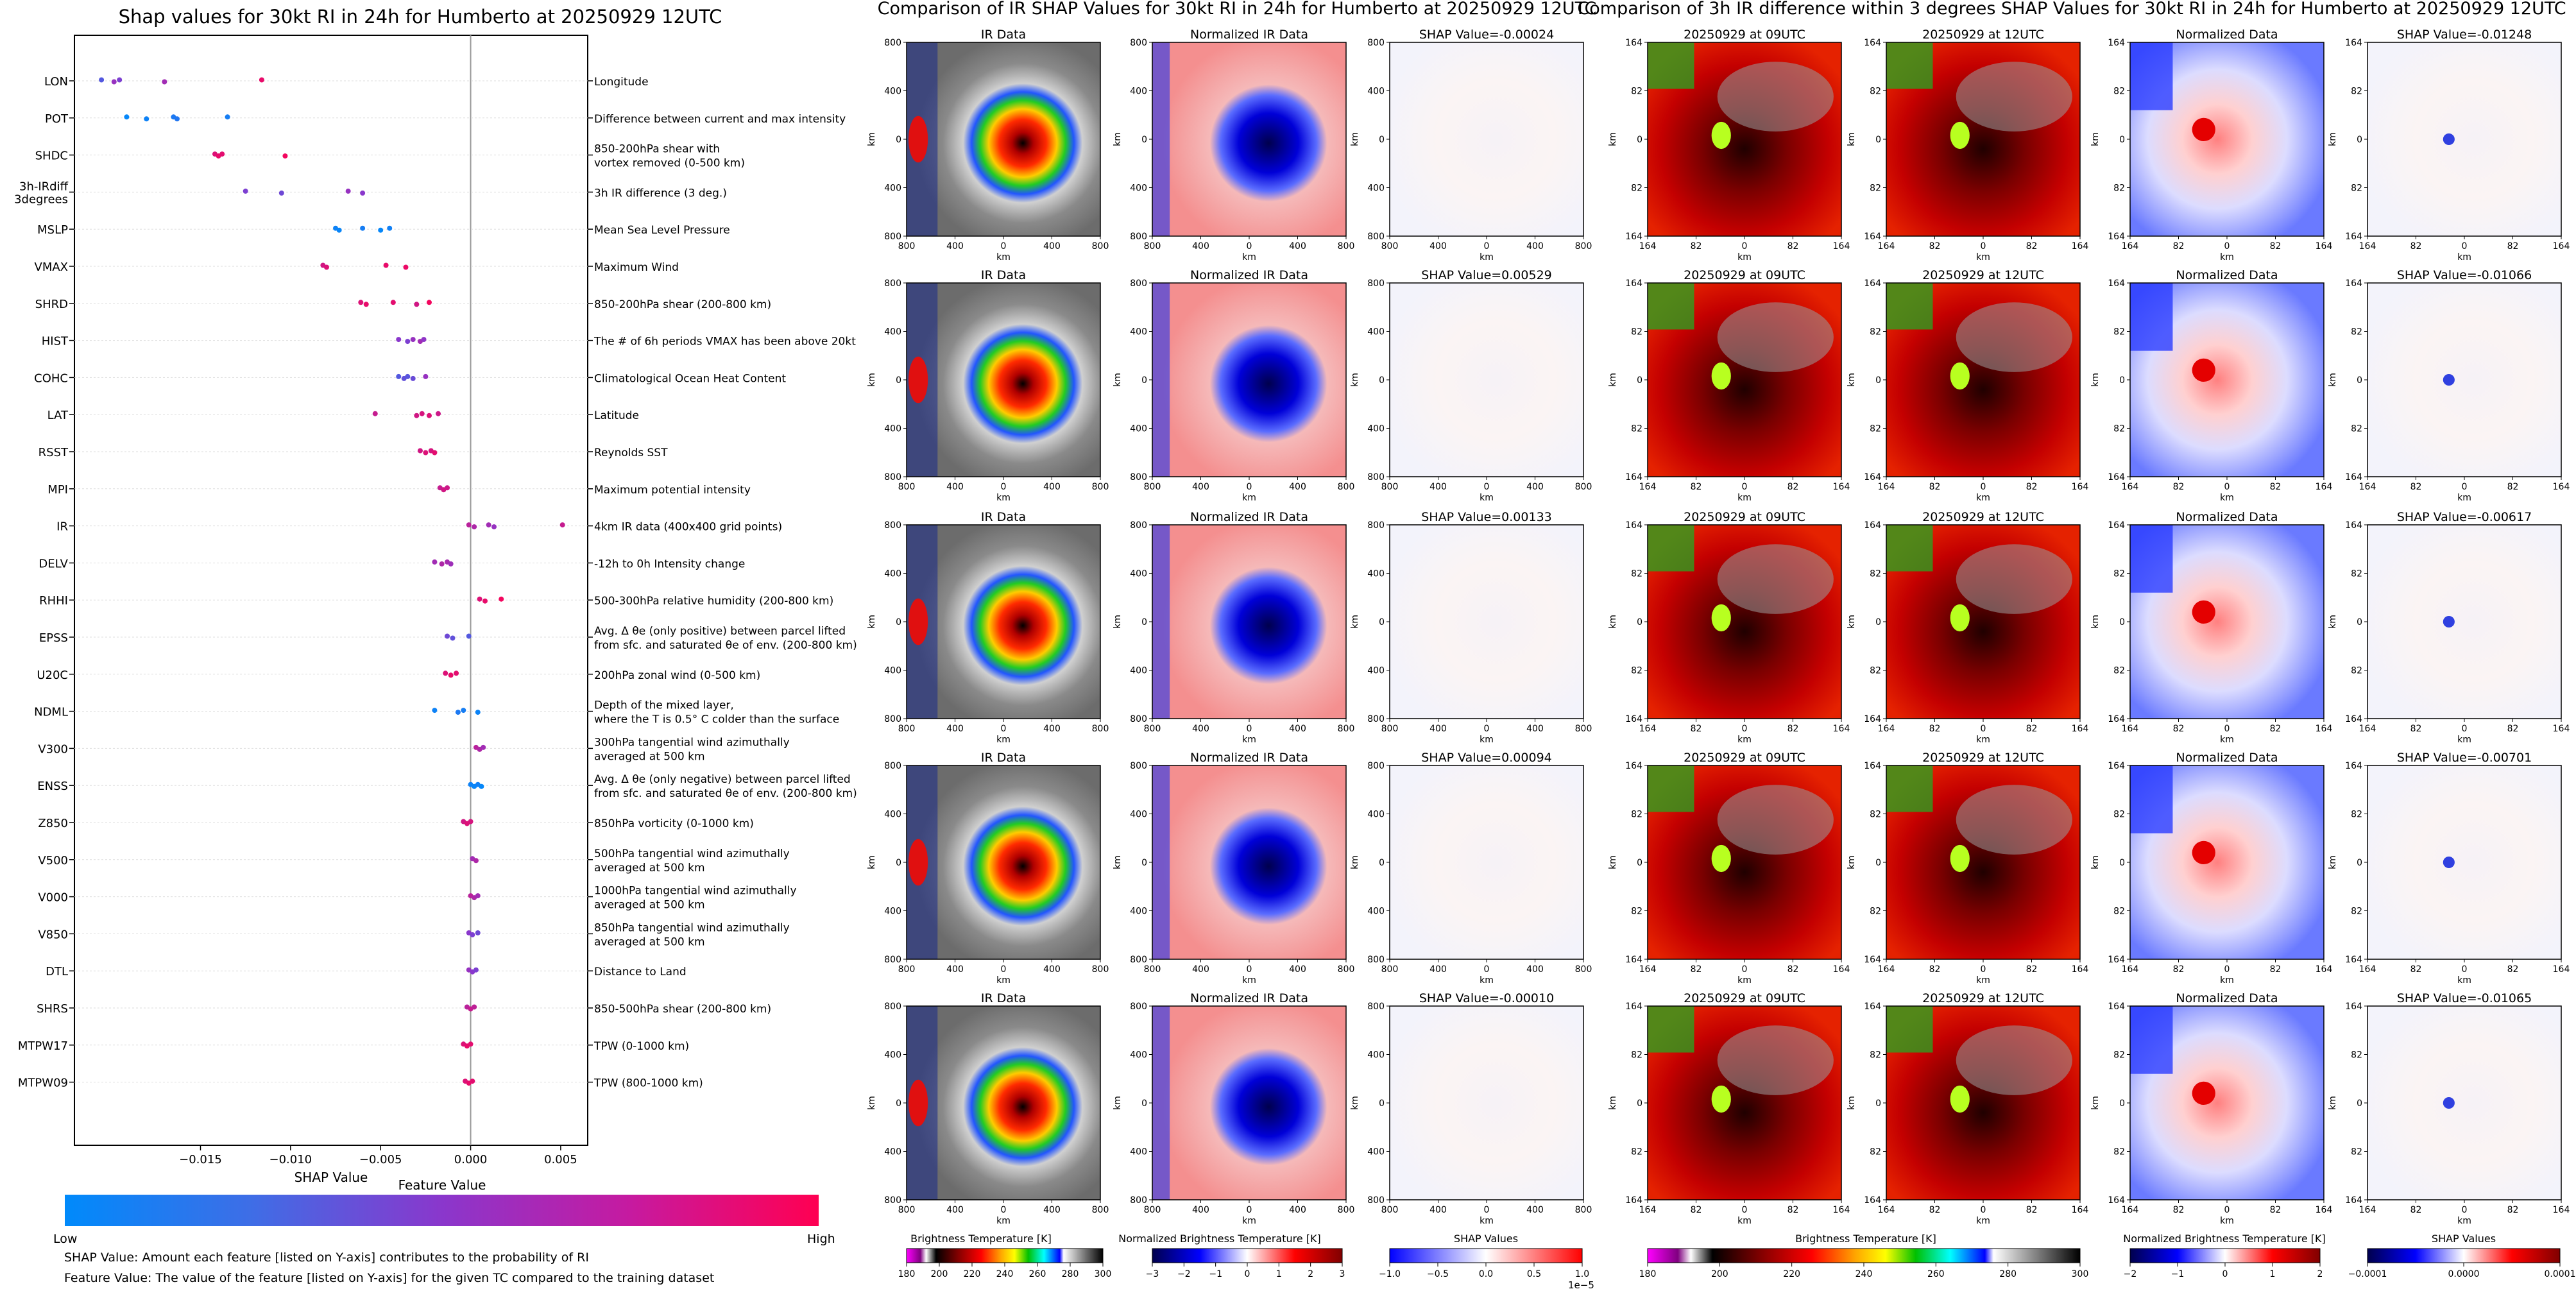  Describe the element at coordinates (1249, 998) in the screenshot. I see `panel-title: Normalized IR Data` at that location.